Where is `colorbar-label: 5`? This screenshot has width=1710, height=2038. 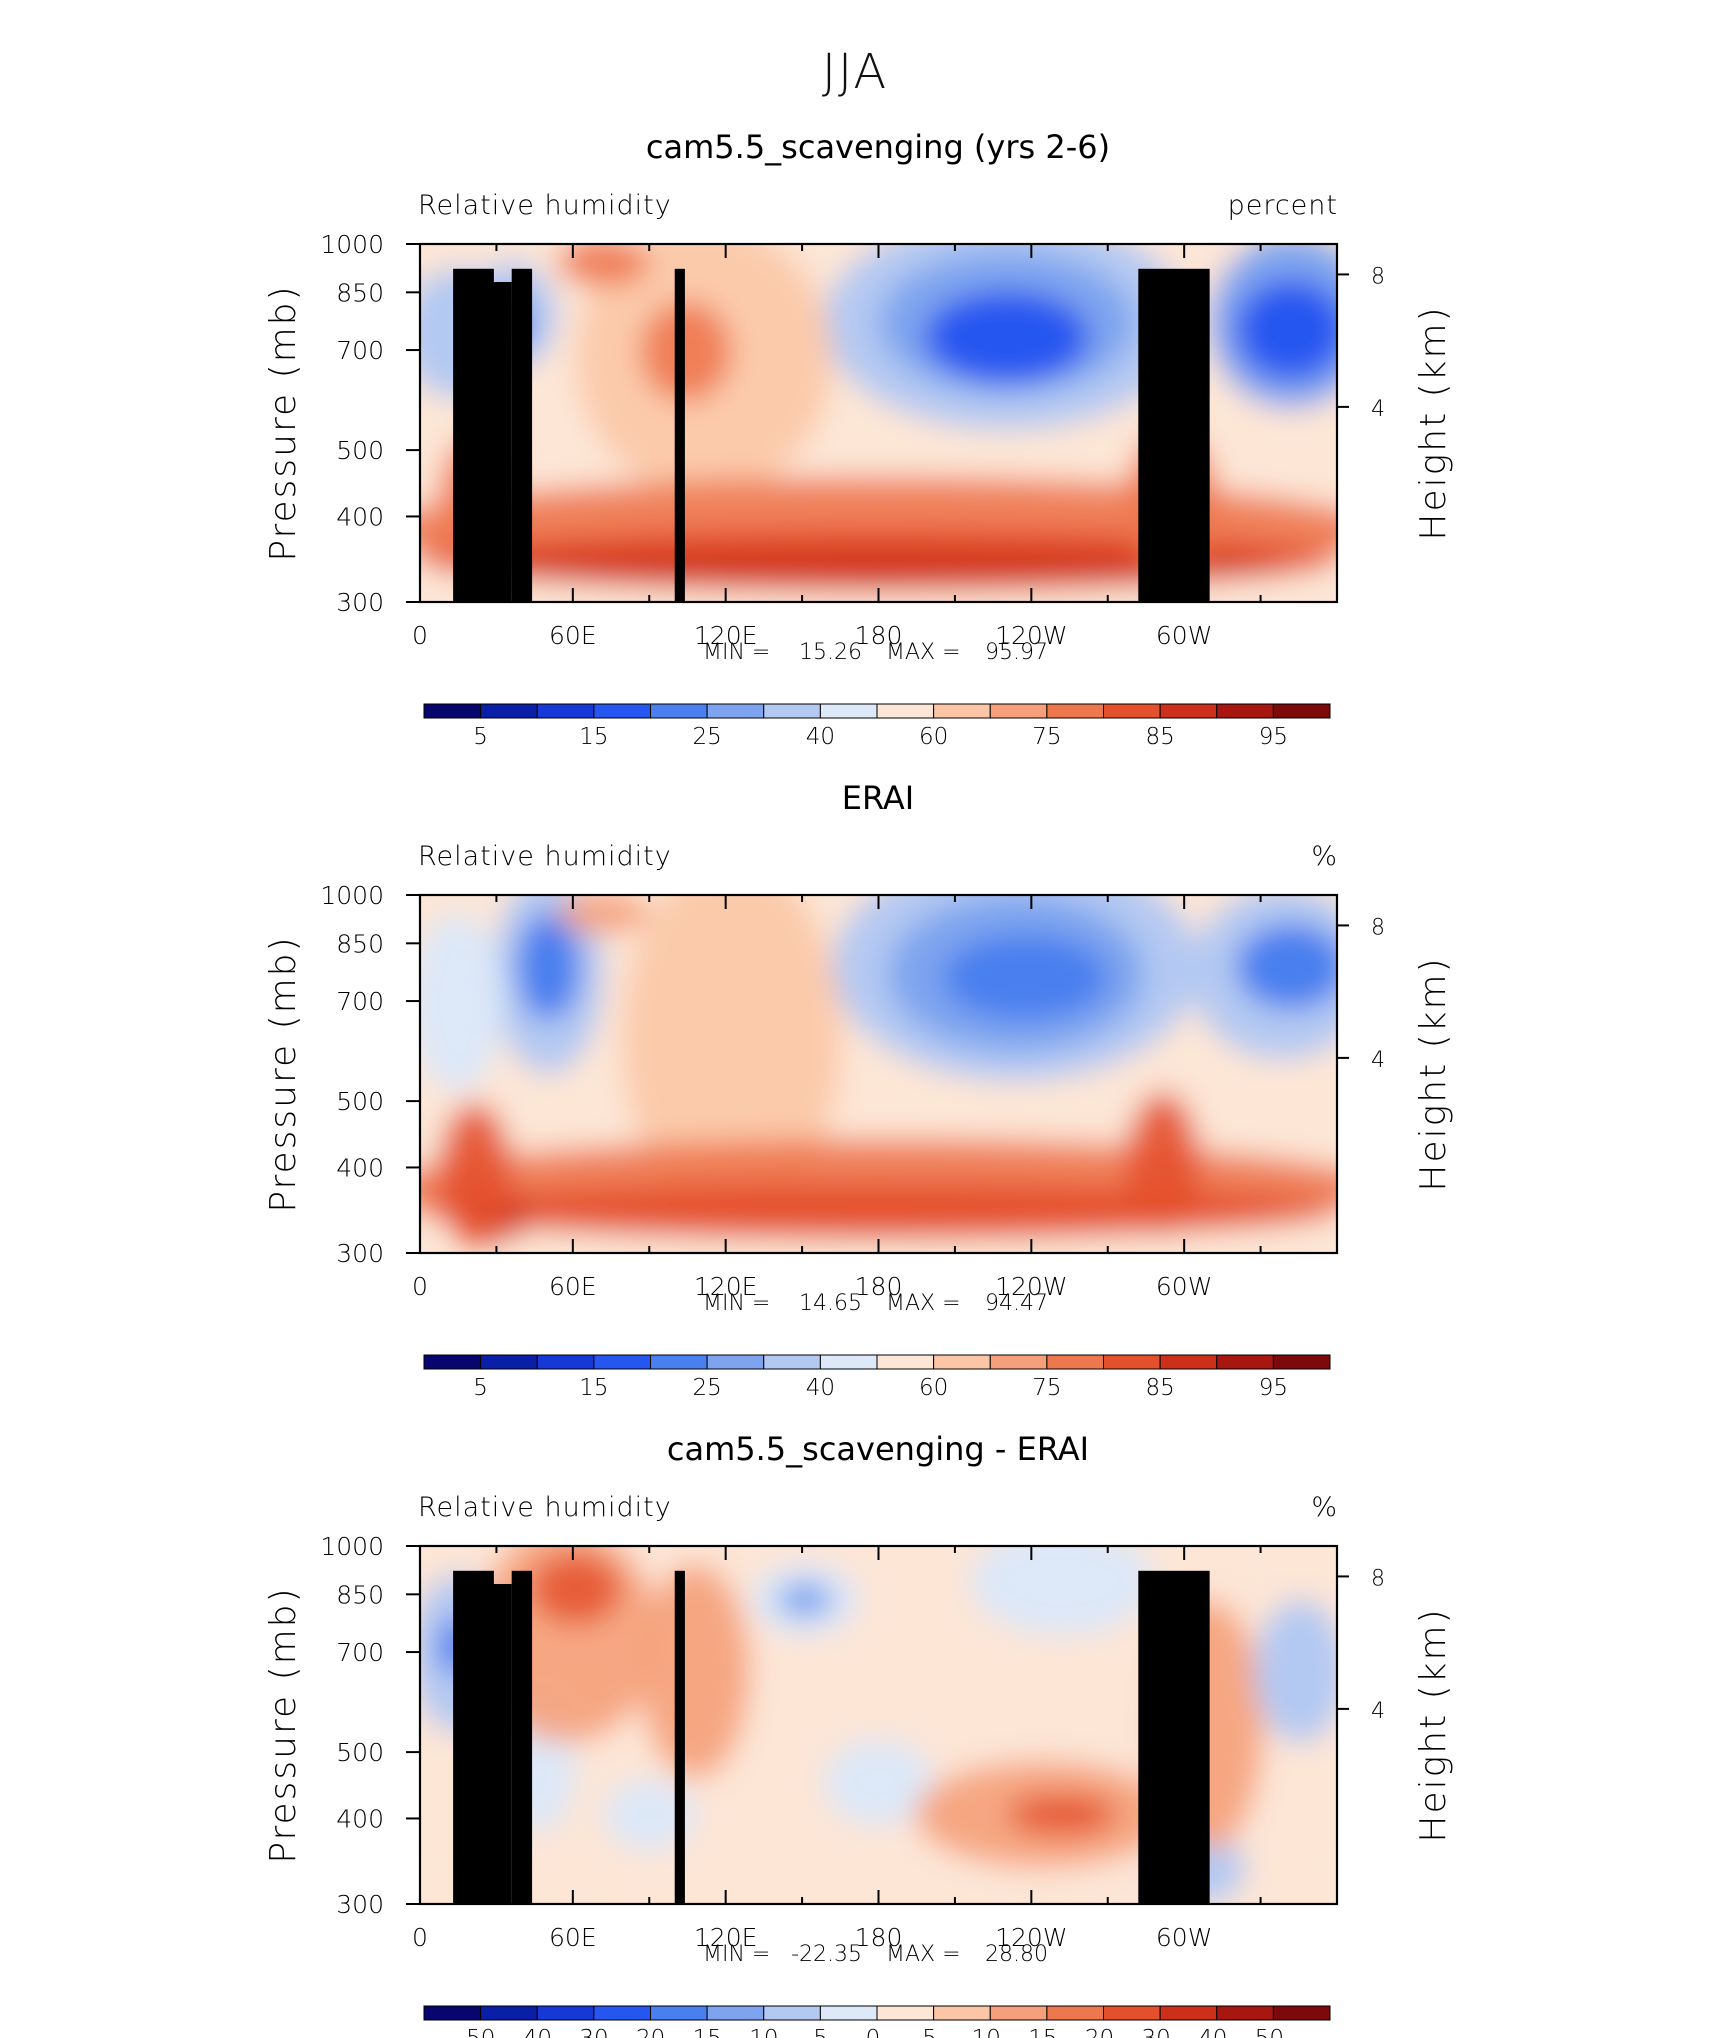
colorbar-label: 5 is located at coordinates (480, 1388).